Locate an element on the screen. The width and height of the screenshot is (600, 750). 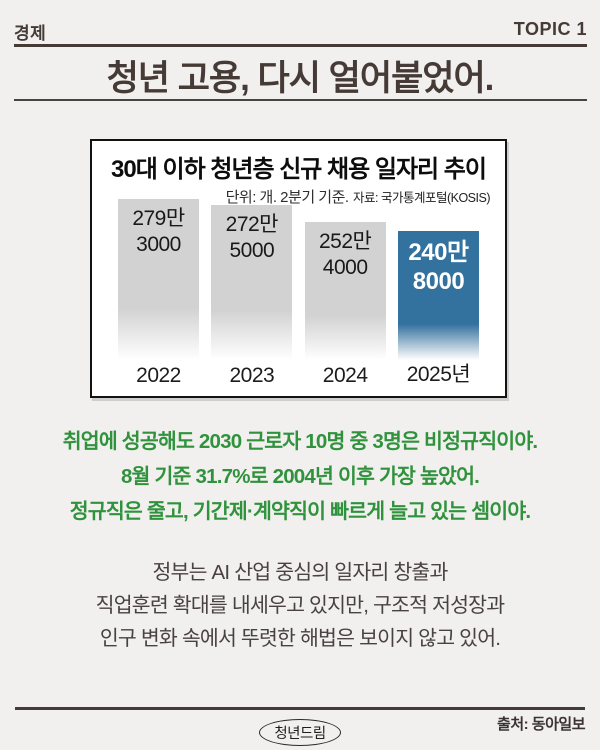
chart-title: 30대 이하 청년층 신규 채용 일자리 추이 is located at coordinates (299, 169).